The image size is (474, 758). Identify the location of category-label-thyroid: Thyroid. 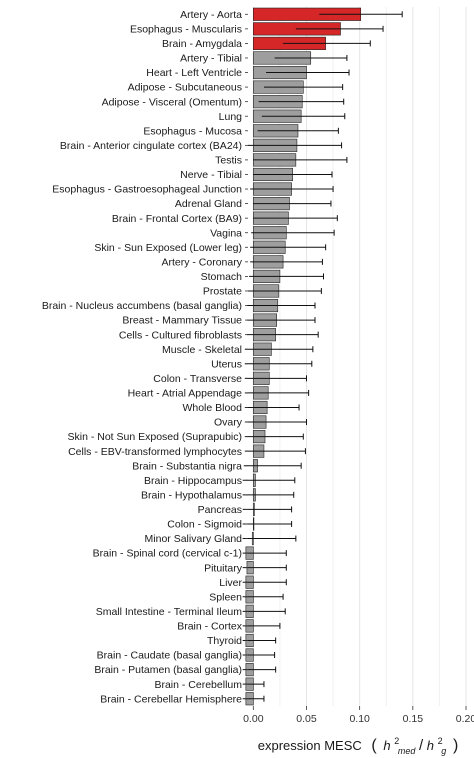
(224, 641).